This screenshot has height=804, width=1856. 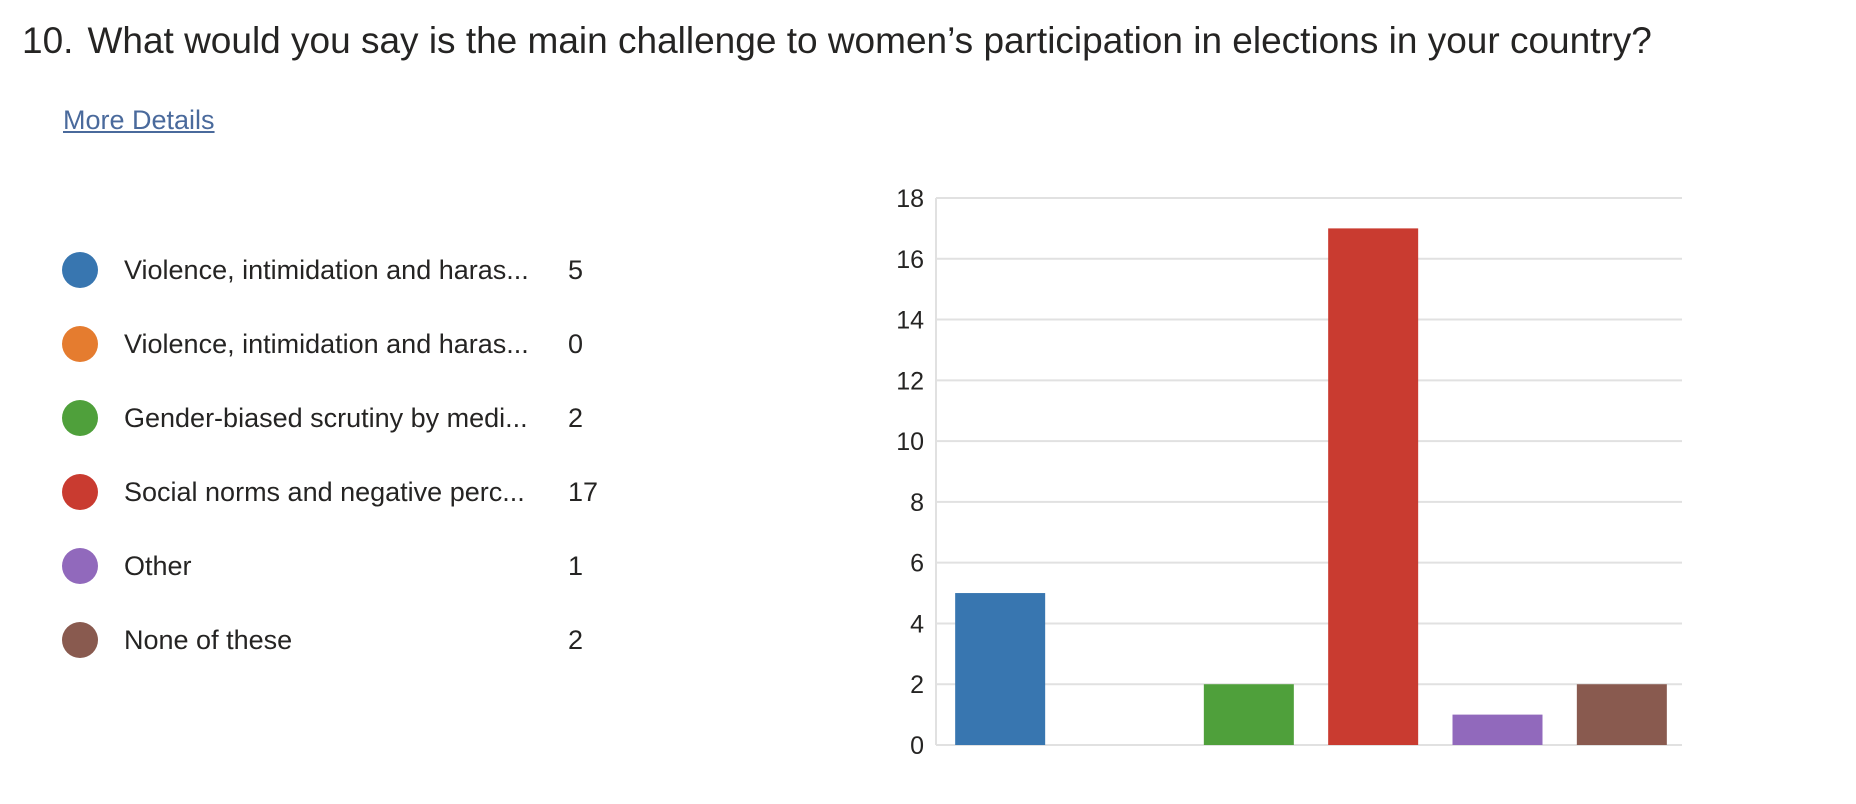 I want to click on y-tick-label: 0, so click(x=917, y=746).